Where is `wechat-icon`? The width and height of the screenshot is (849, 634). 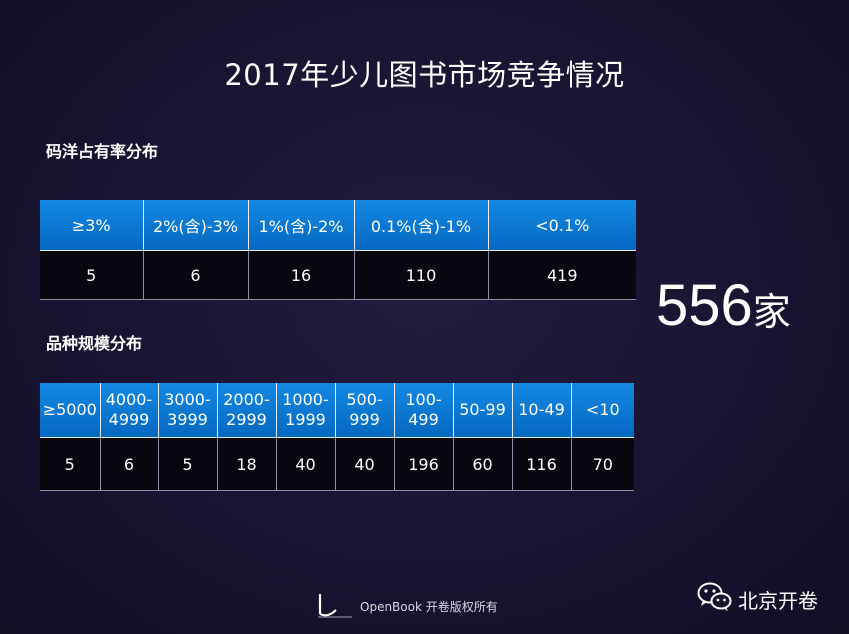 wechat-icon is located at coordinates (715, 597).